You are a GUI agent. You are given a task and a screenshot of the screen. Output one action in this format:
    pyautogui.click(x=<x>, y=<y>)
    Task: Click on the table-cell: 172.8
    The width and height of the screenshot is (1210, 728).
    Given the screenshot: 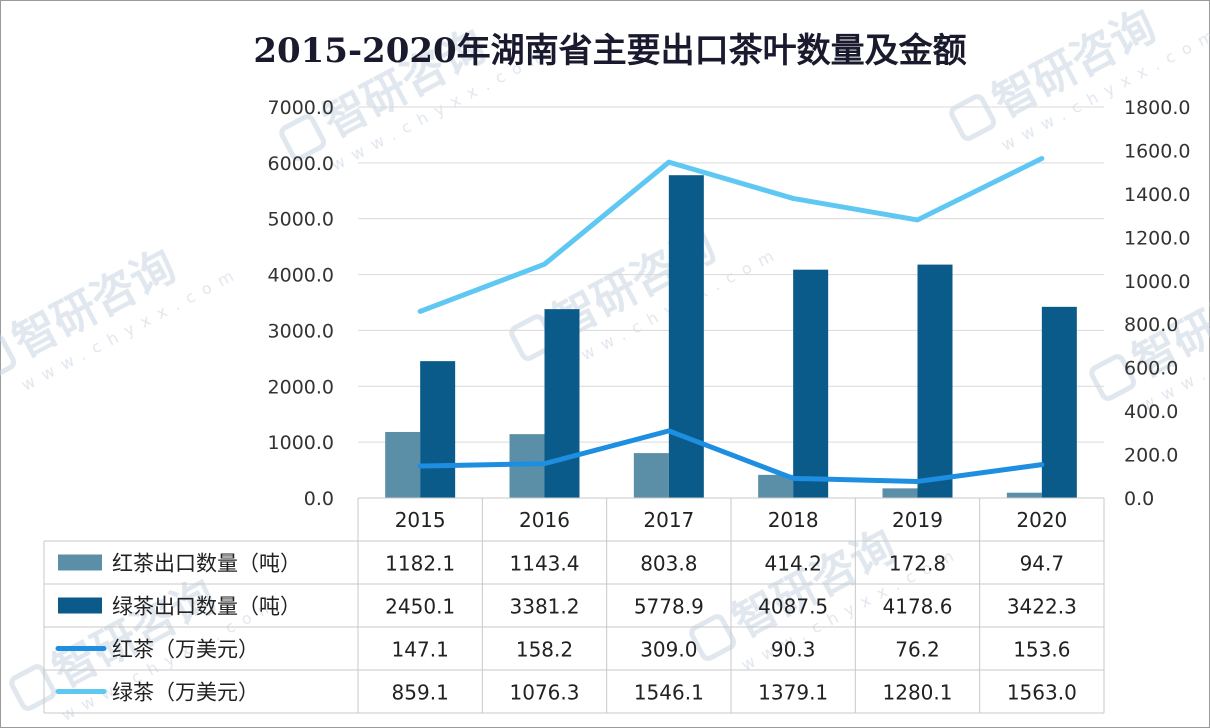 What is the action you would take?
    pyautogui.click(x=917, y=564)
    